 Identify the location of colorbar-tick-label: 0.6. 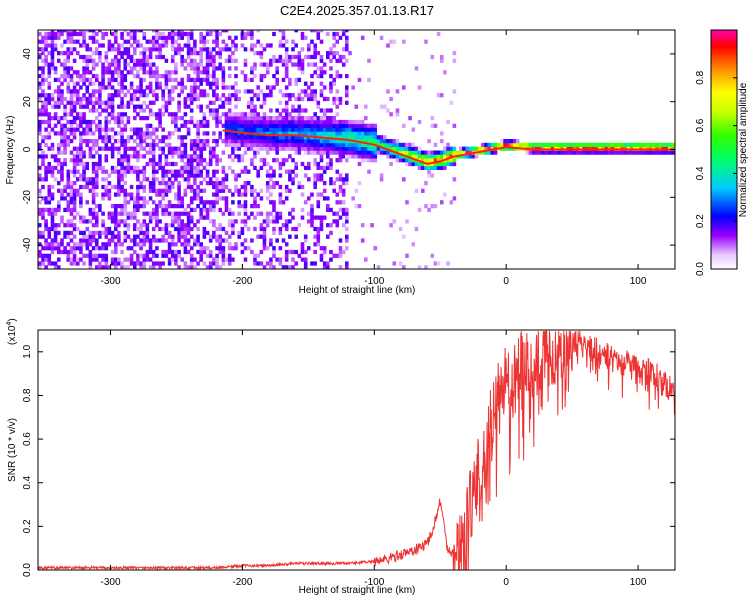
(700, 125).